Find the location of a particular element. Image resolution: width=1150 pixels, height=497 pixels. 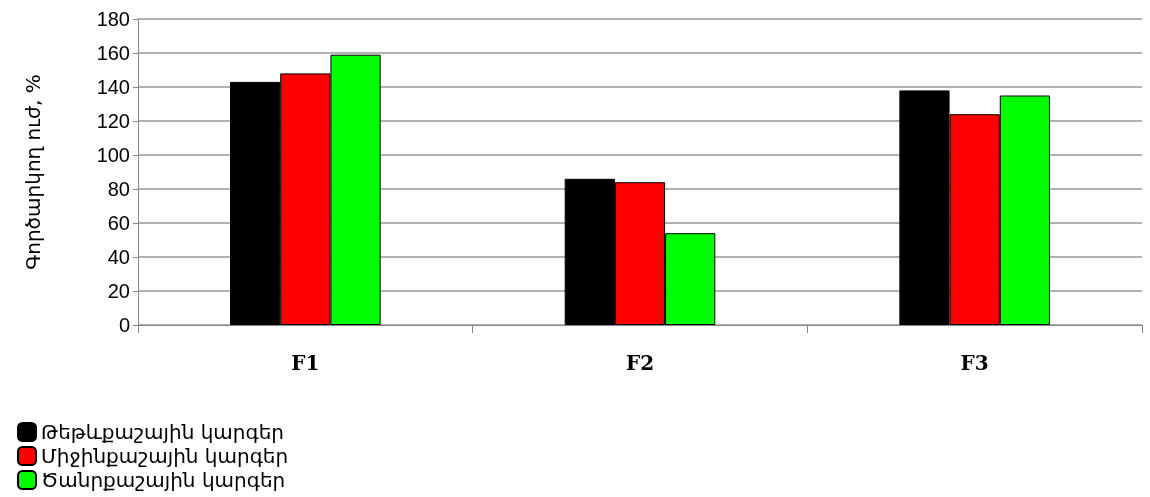

y-tick-label: 60 is located at coordinates (118, 223).